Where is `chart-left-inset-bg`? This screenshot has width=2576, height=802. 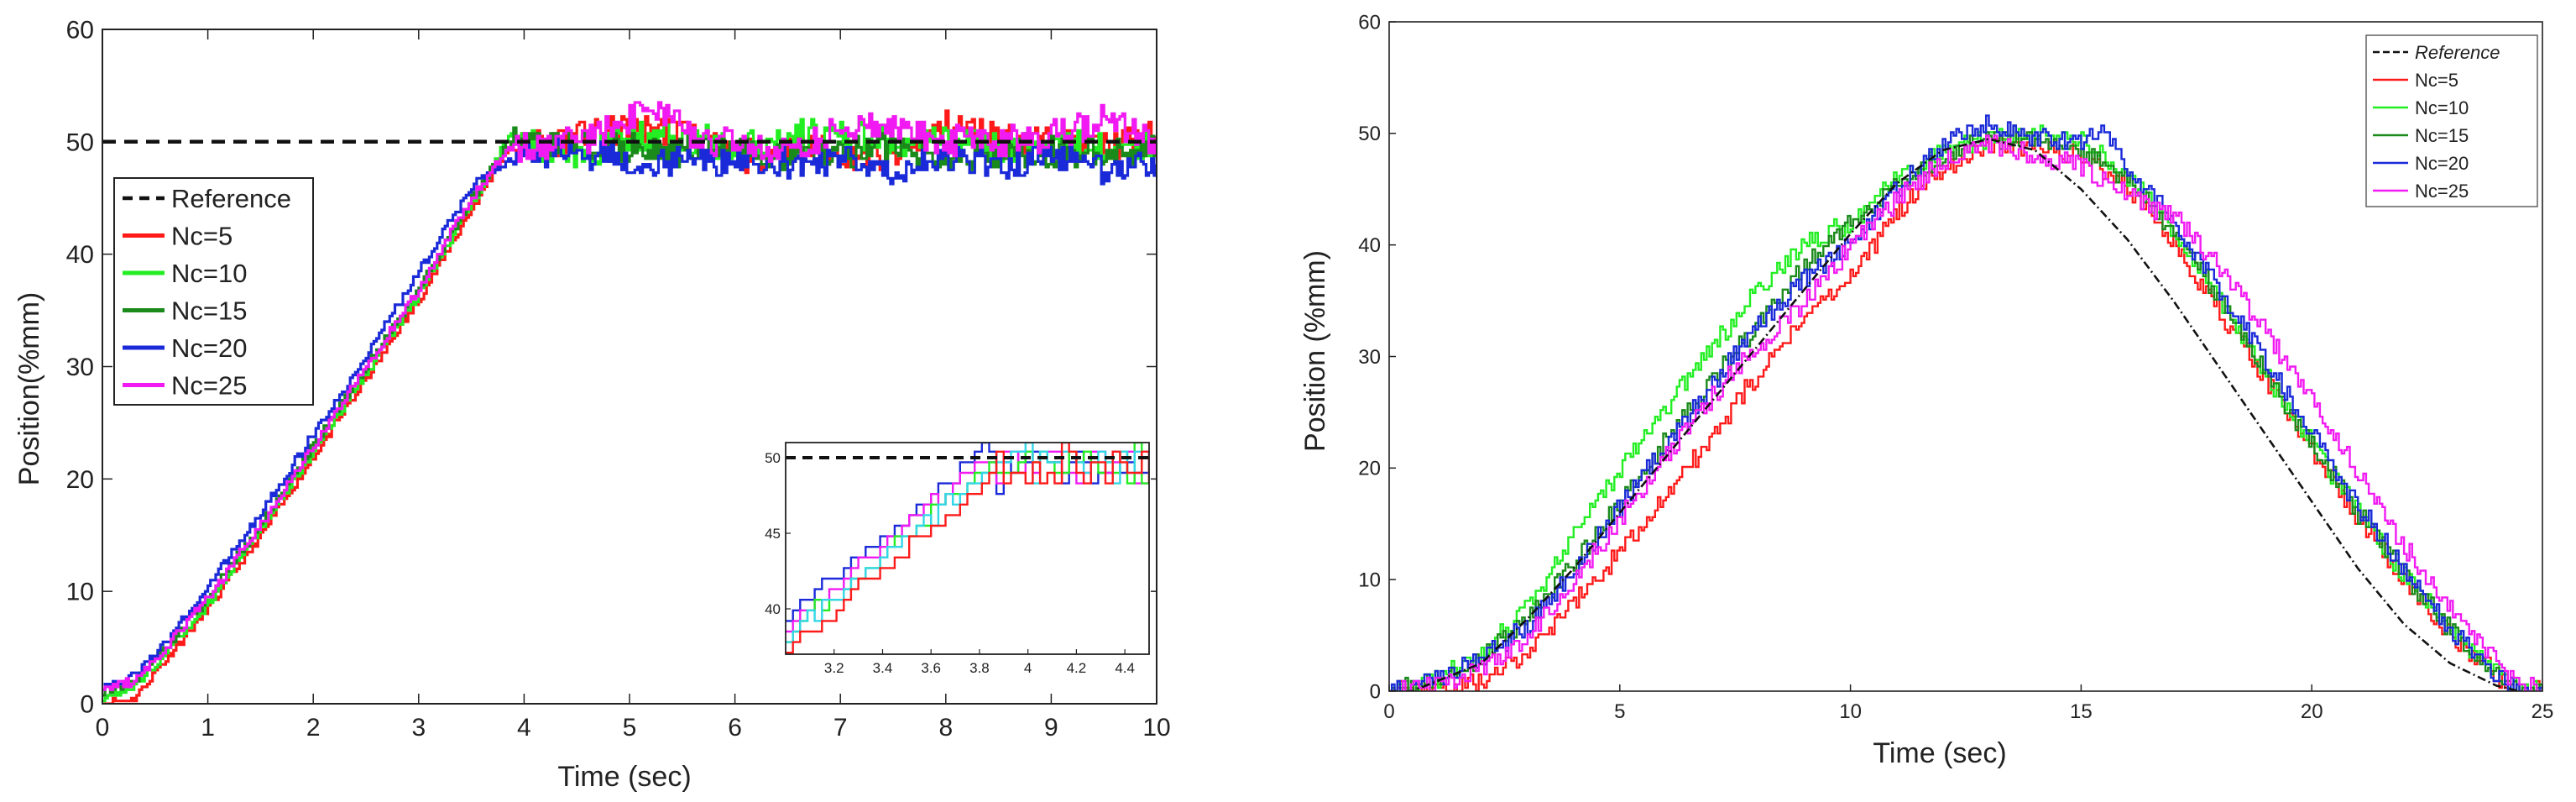
chart-left-inset-bg is located at coordinates (967, 548).